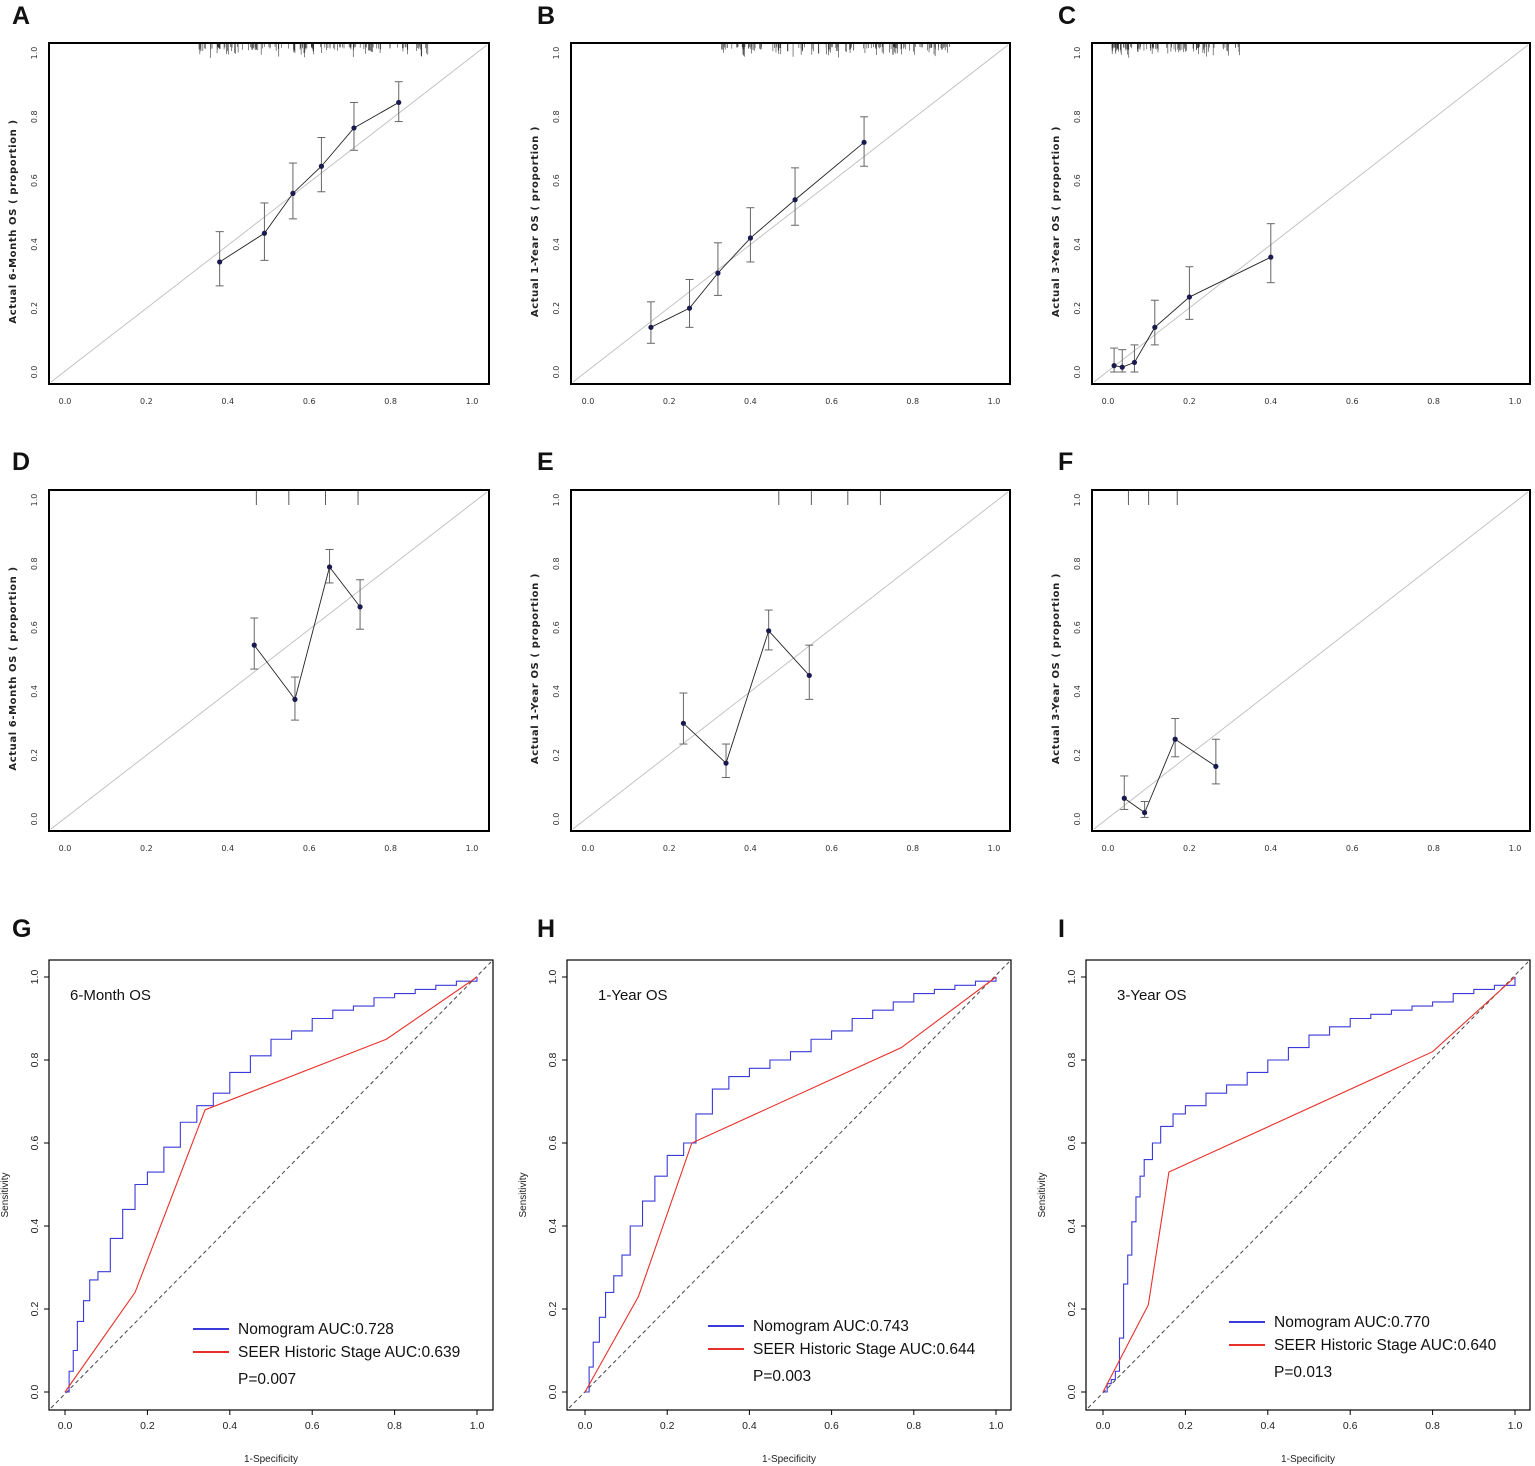 The width and height of the screenshot is (1535, 1466). What do you see at coordinates (546, 16) in the screenshot?
I see `panel-label-b: B` at bounding box center [546, 16].